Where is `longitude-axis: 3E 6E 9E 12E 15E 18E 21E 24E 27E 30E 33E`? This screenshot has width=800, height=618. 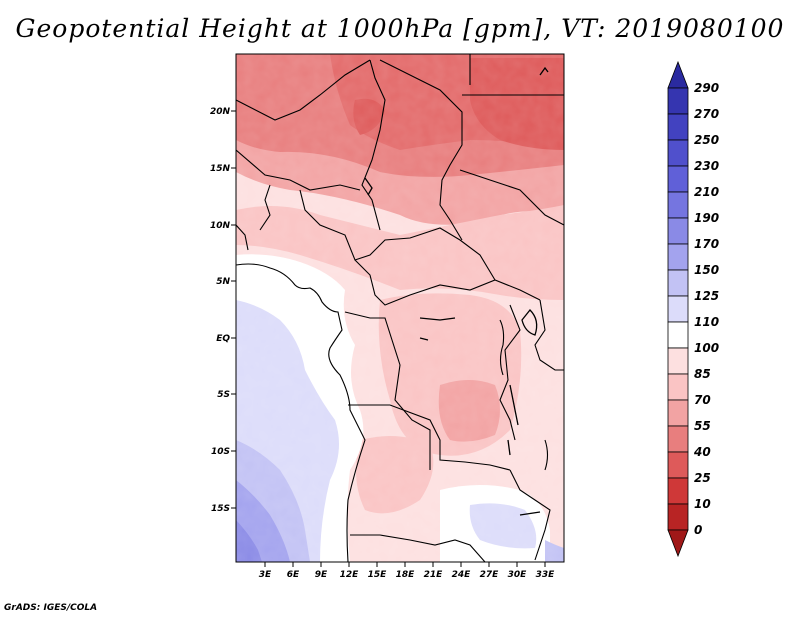
longitude-axis: 3E 6E 9E 12E 15E 18E 21E 24E 27E 30E 33E is located at coordinates (407, 571).